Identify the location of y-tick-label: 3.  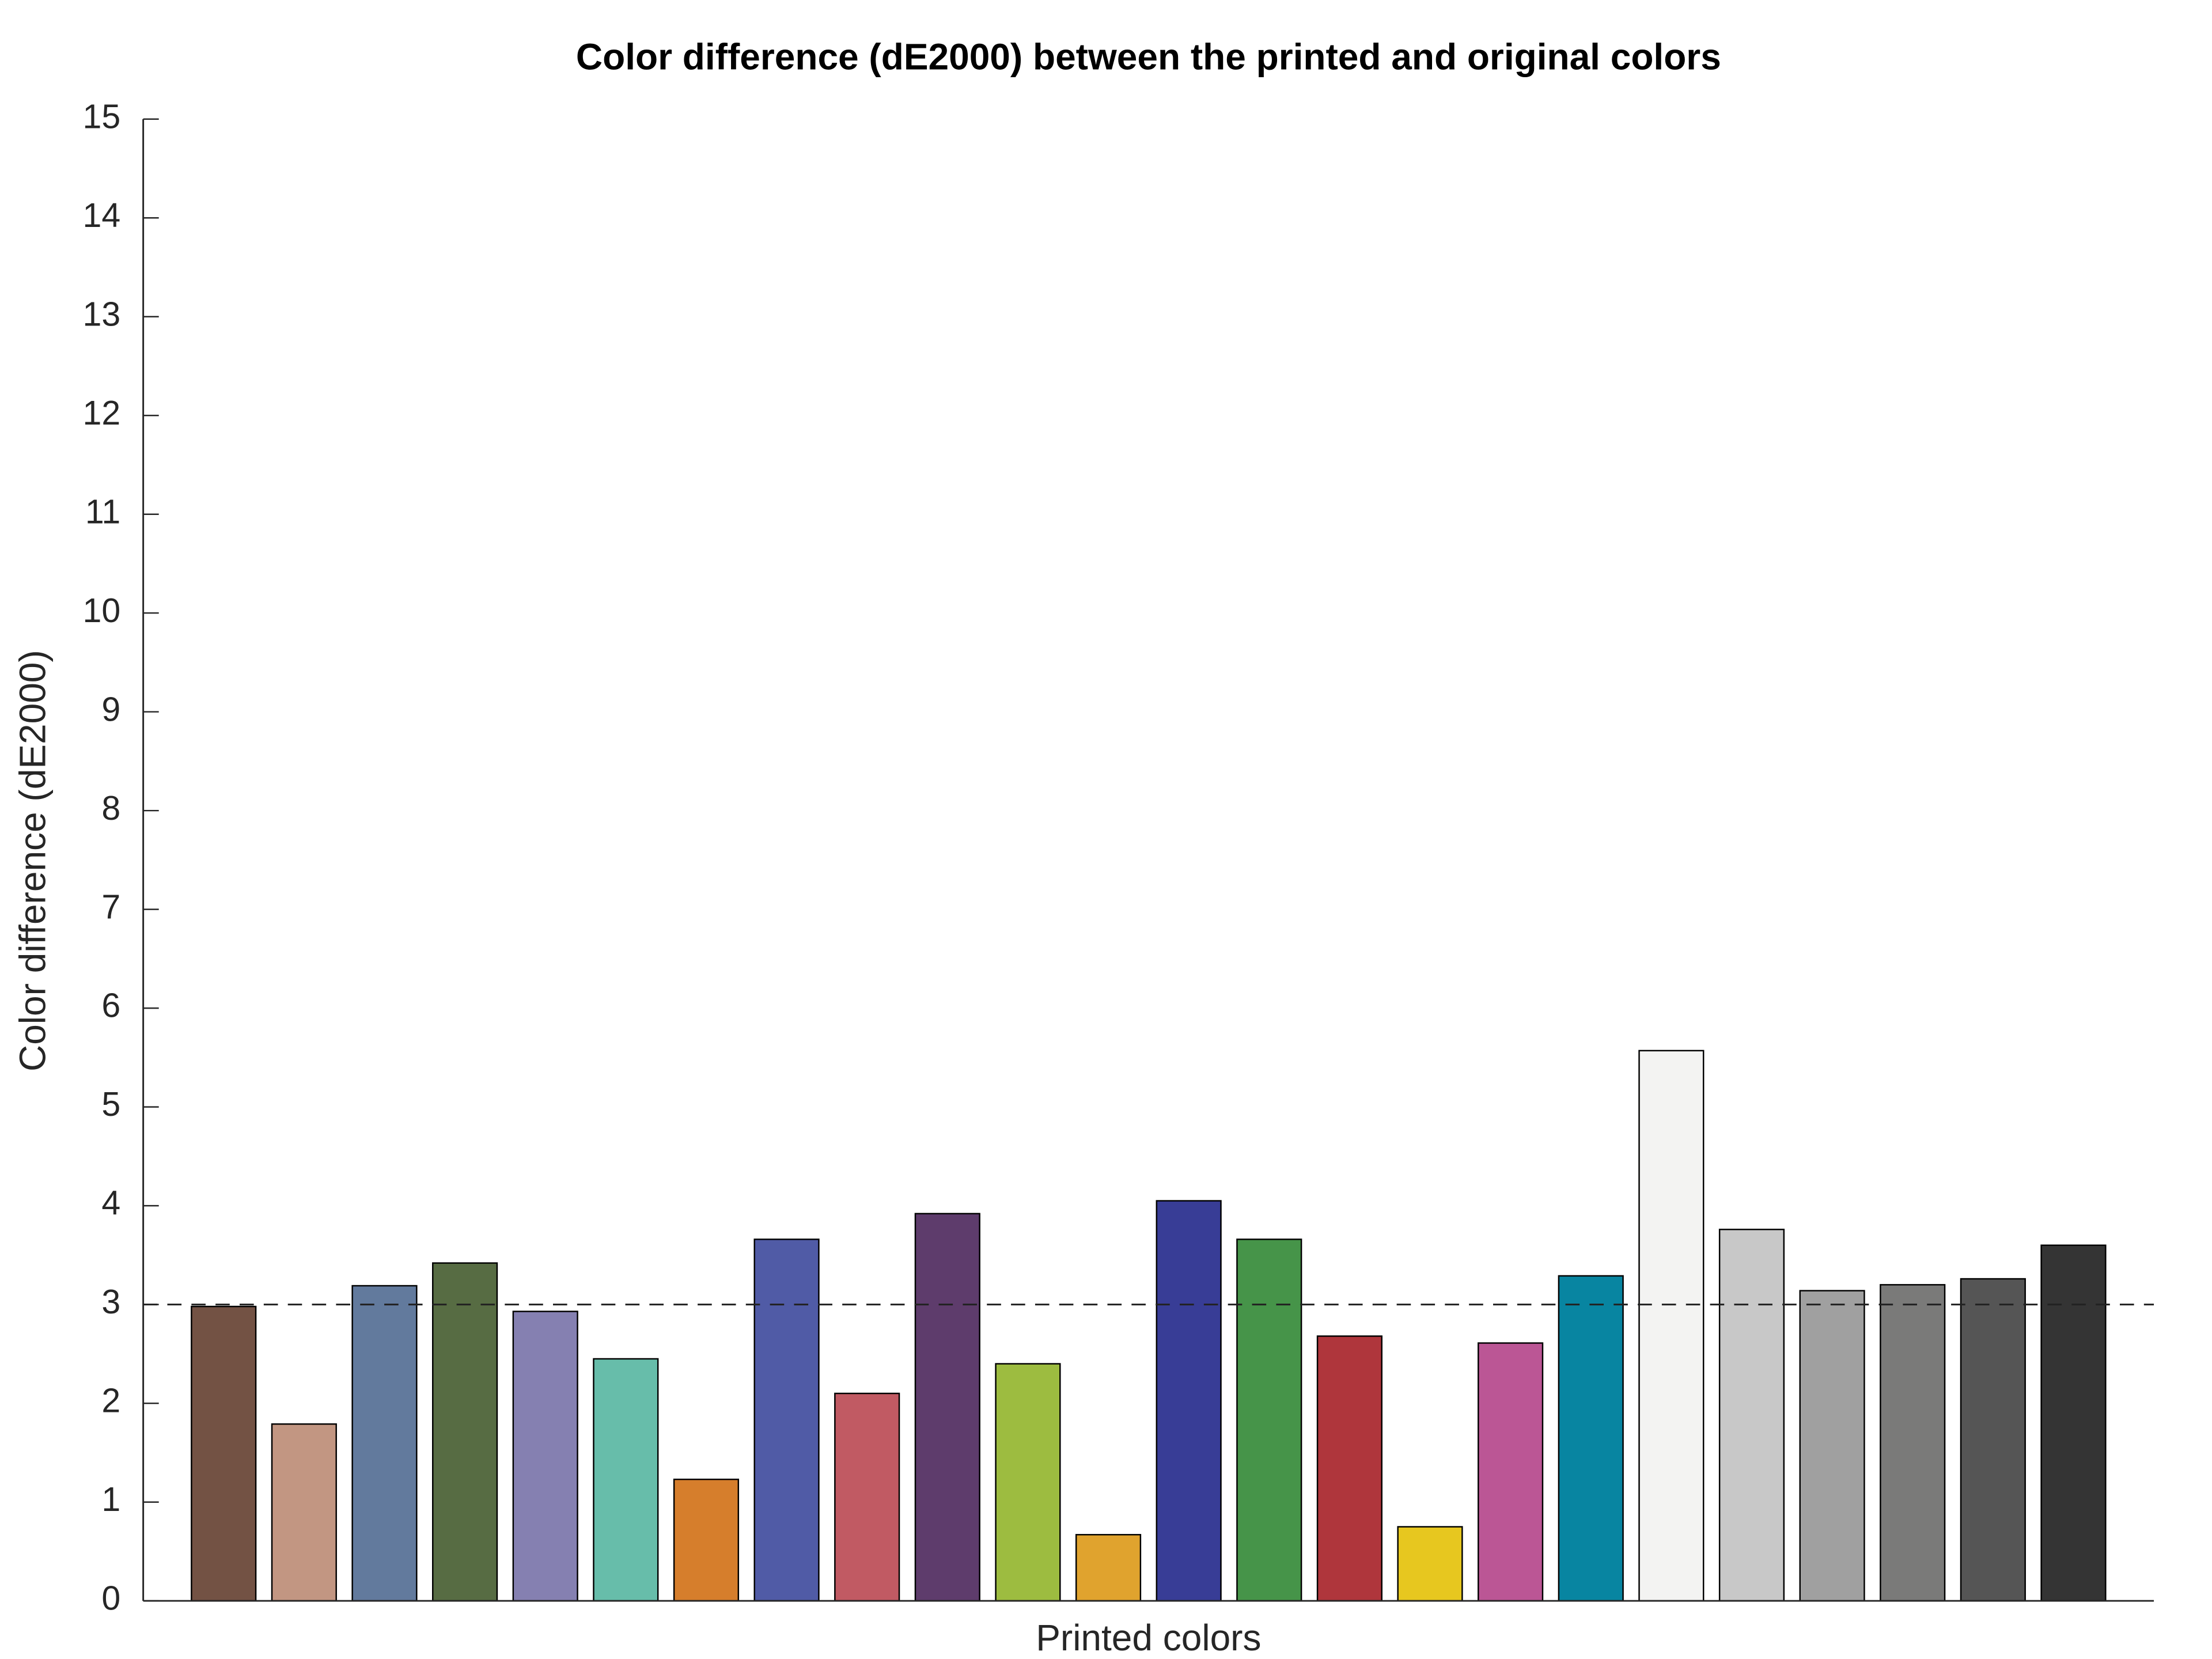
(110, 1302).